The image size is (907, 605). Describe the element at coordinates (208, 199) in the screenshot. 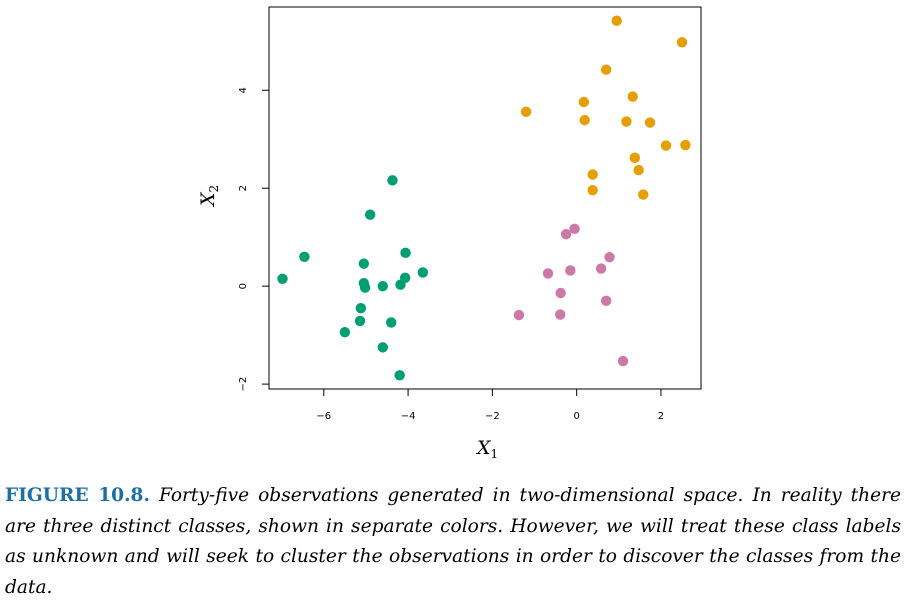

I see `y-axis-title-main: X` at that location.